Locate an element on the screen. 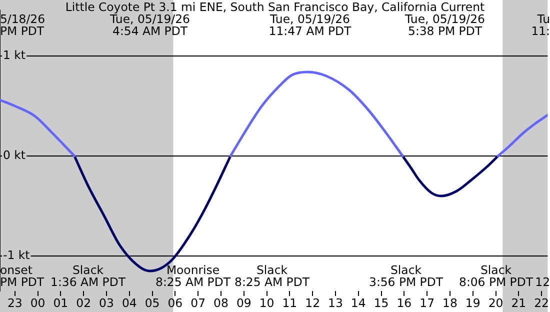 The width and height of the screenshot is (550, 312). annotation: onset PM PDT is located at coordinates (22, 275).